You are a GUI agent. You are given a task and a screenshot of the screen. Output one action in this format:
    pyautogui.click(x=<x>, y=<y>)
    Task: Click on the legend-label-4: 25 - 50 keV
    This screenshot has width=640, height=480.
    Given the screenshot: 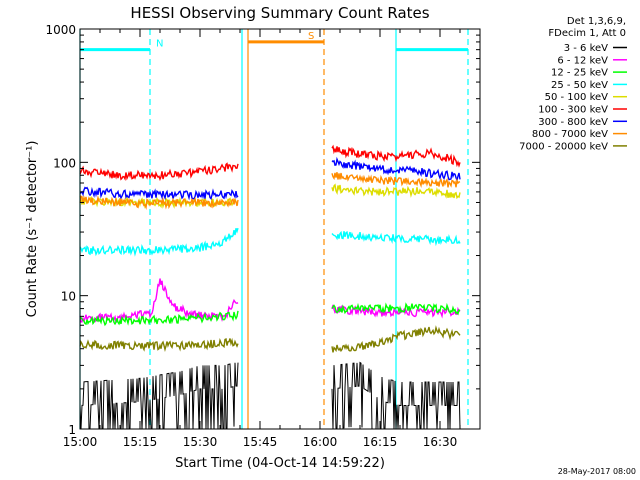 What is the action you would take?
    pyautogui.click(x=579, y=85)
    